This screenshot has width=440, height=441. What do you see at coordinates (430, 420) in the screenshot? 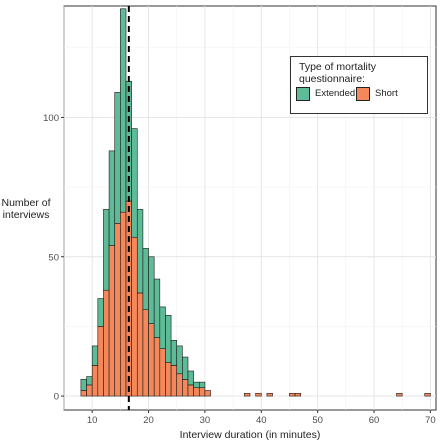
I see `x-tick-label: 70` at bounding box center [430, 420].